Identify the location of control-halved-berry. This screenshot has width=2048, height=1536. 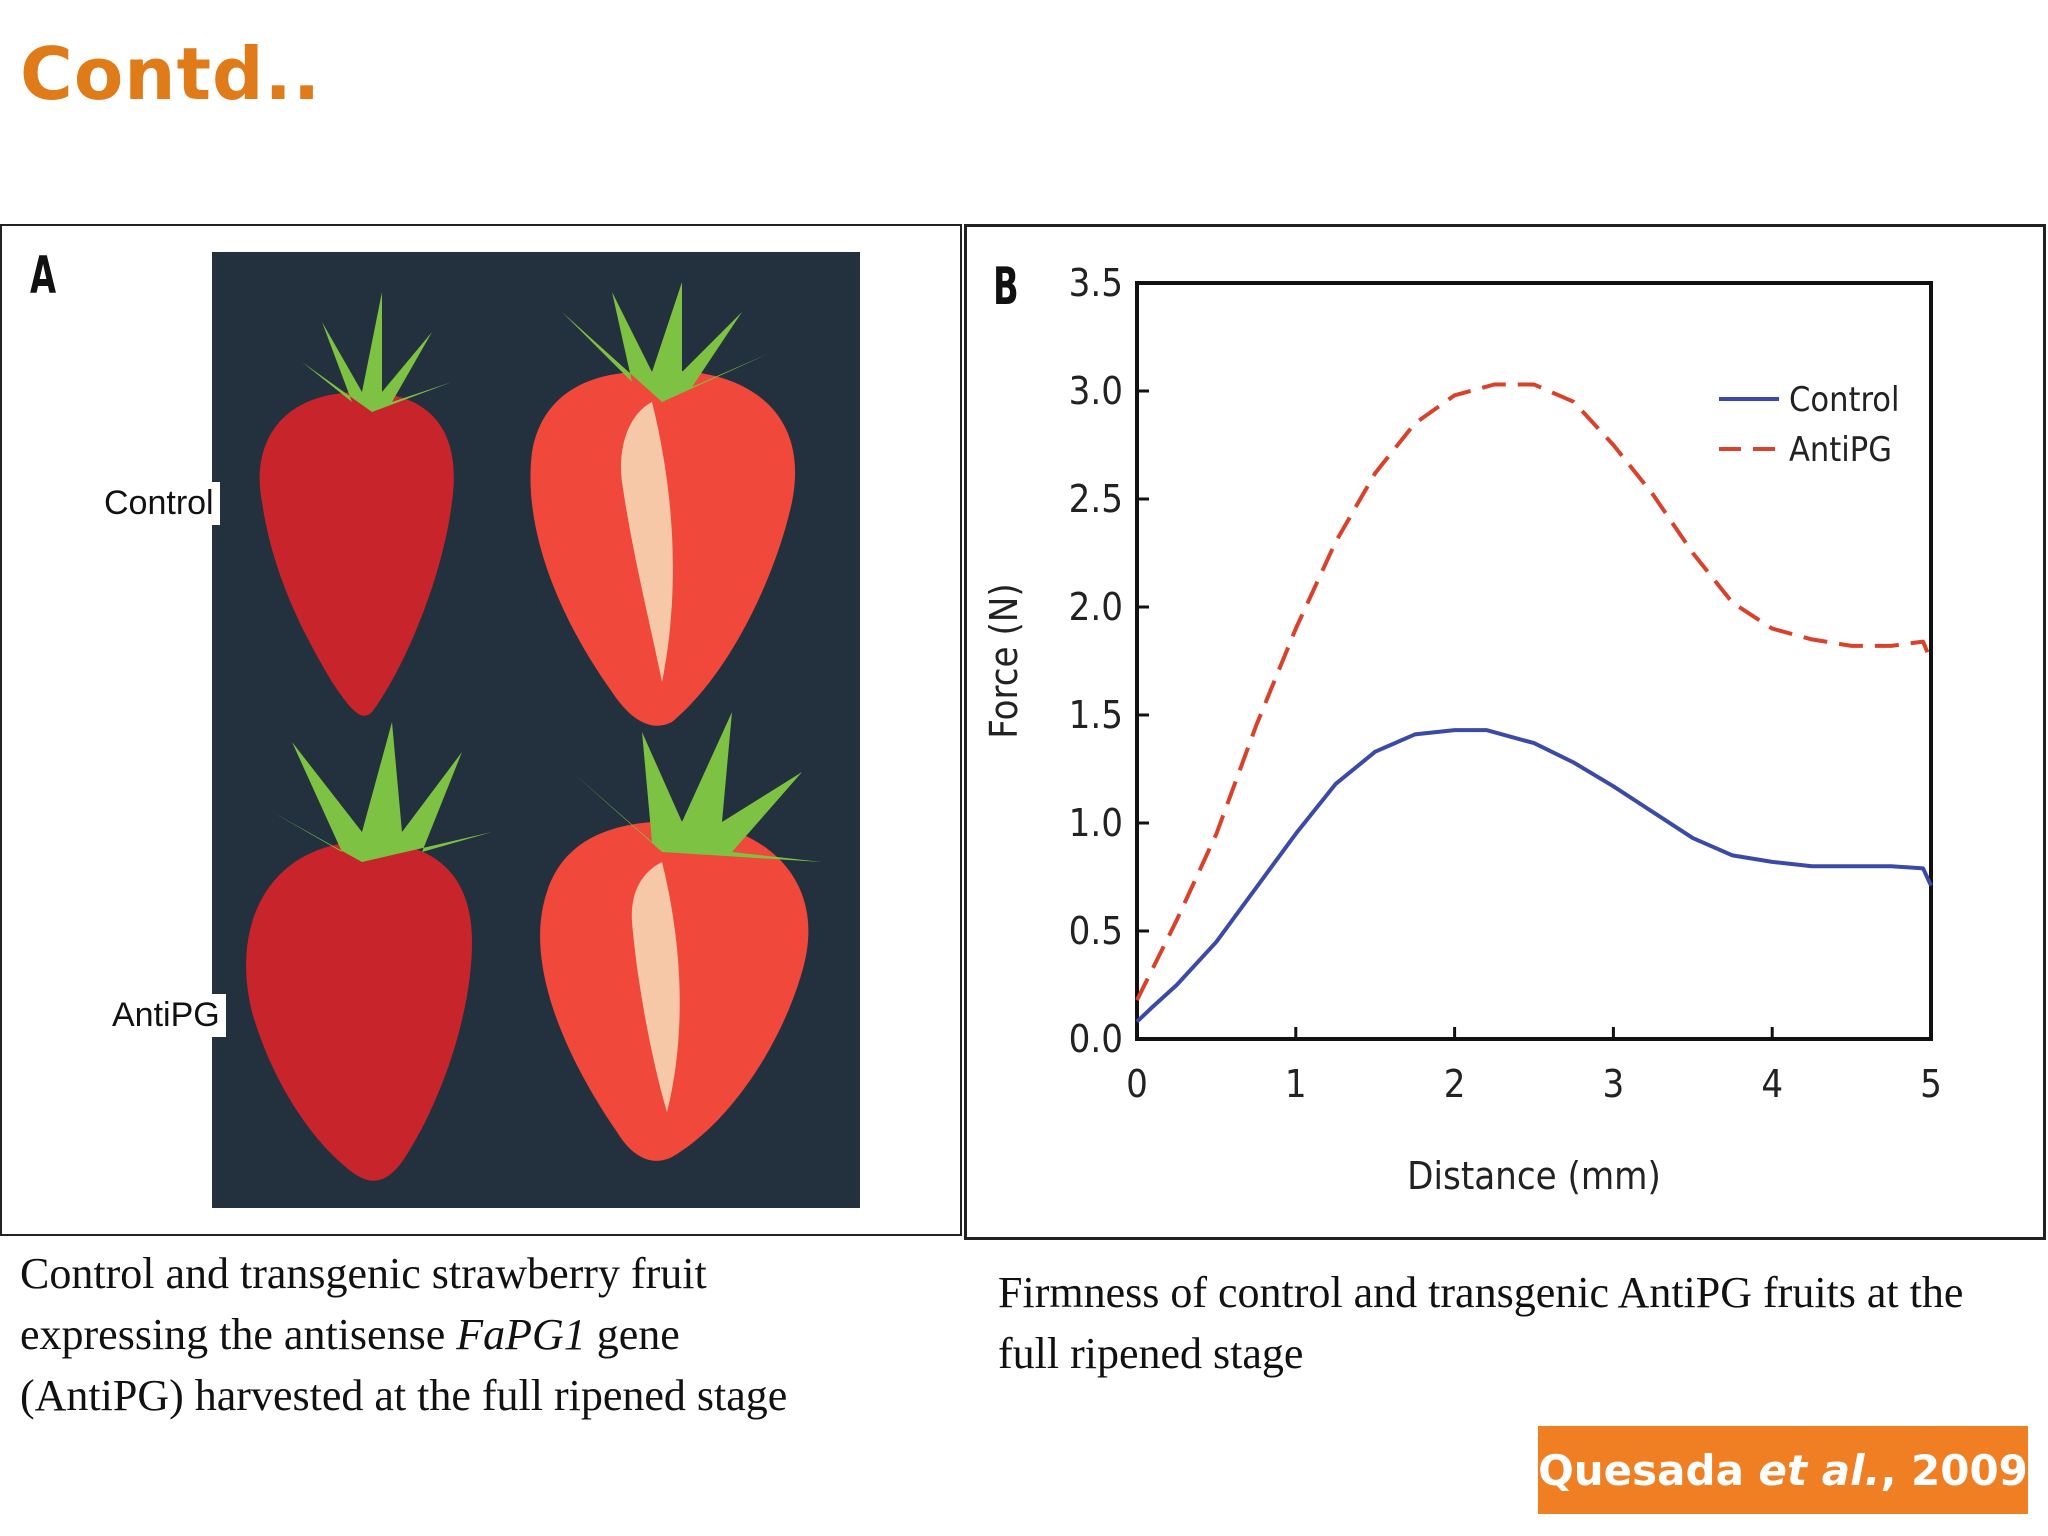
(663, 504).